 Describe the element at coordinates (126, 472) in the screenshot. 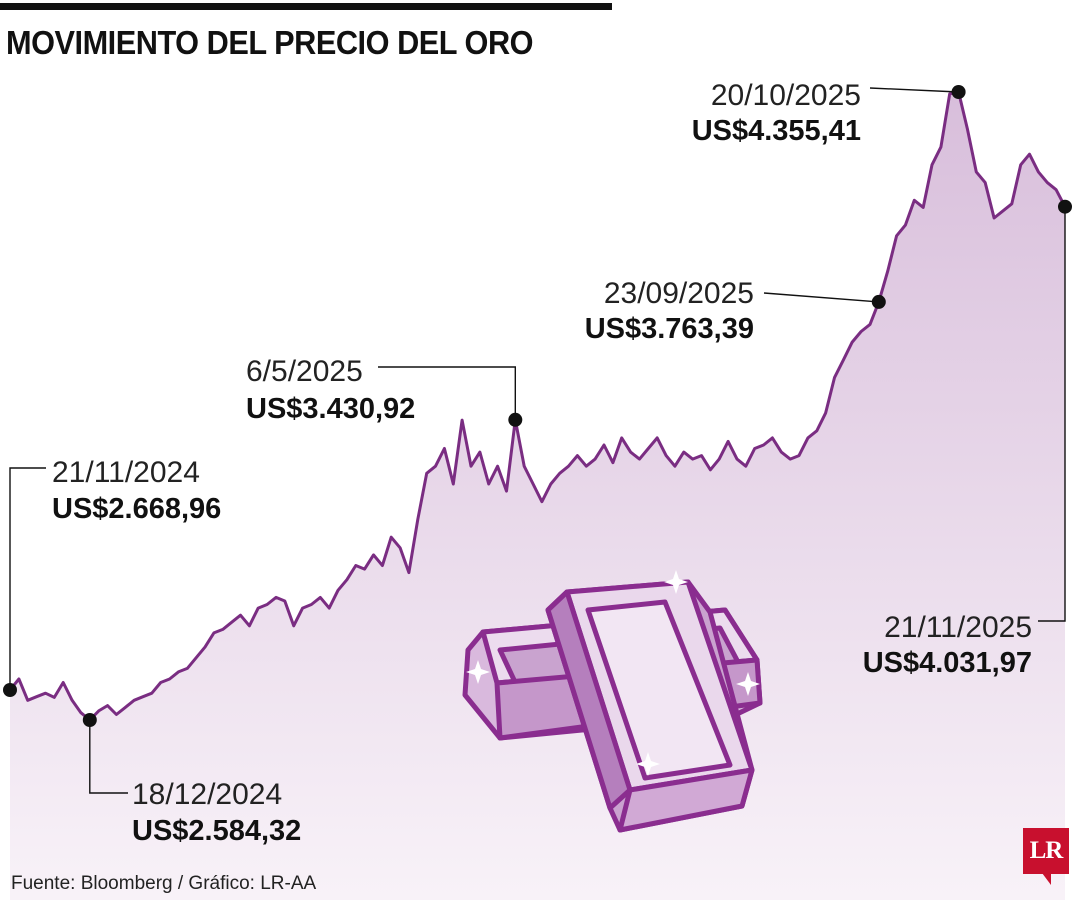

I see `annotation-date-1: 21/11/2024` at that location.